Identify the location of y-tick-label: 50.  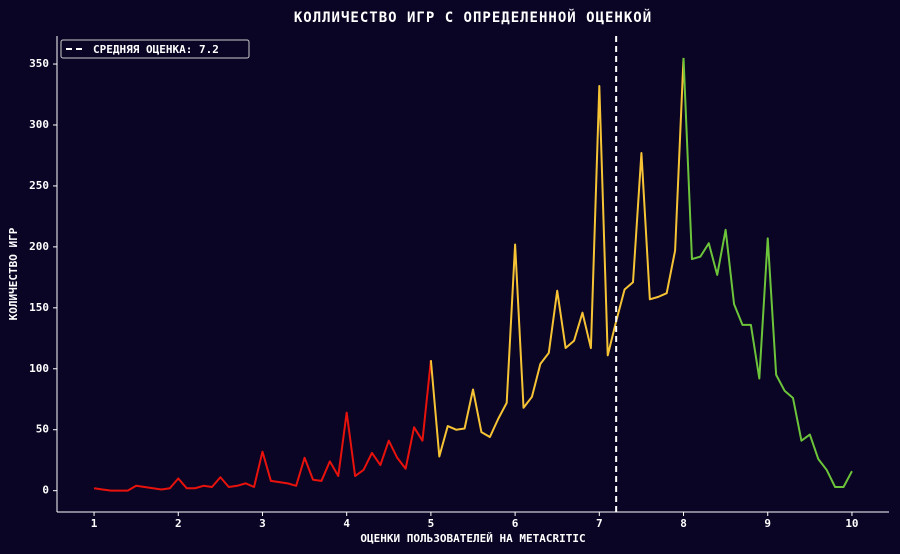
(42, 429).